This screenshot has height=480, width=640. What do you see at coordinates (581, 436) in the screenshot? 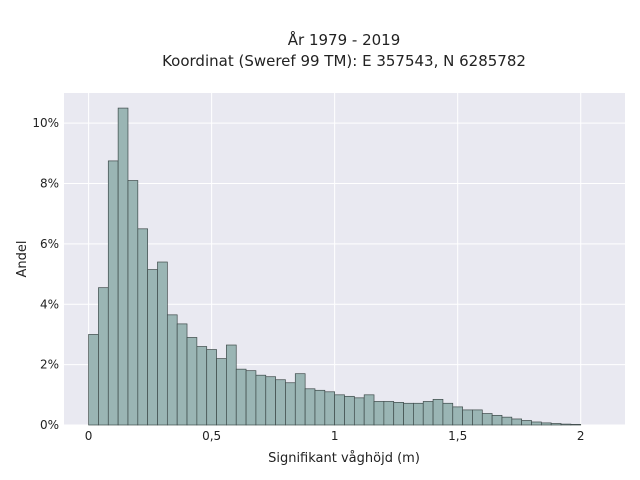
I see `x-tick-label: 2` at bounding box center [581, 436].